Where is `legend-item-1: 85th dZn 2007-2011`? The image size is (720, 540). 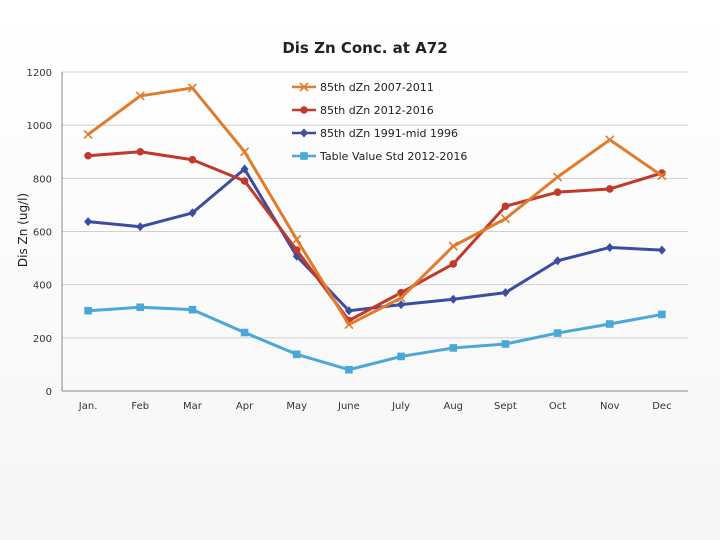
legend-item-1: 85th dZn 2007-2011 is located at coordinates (363, 87).